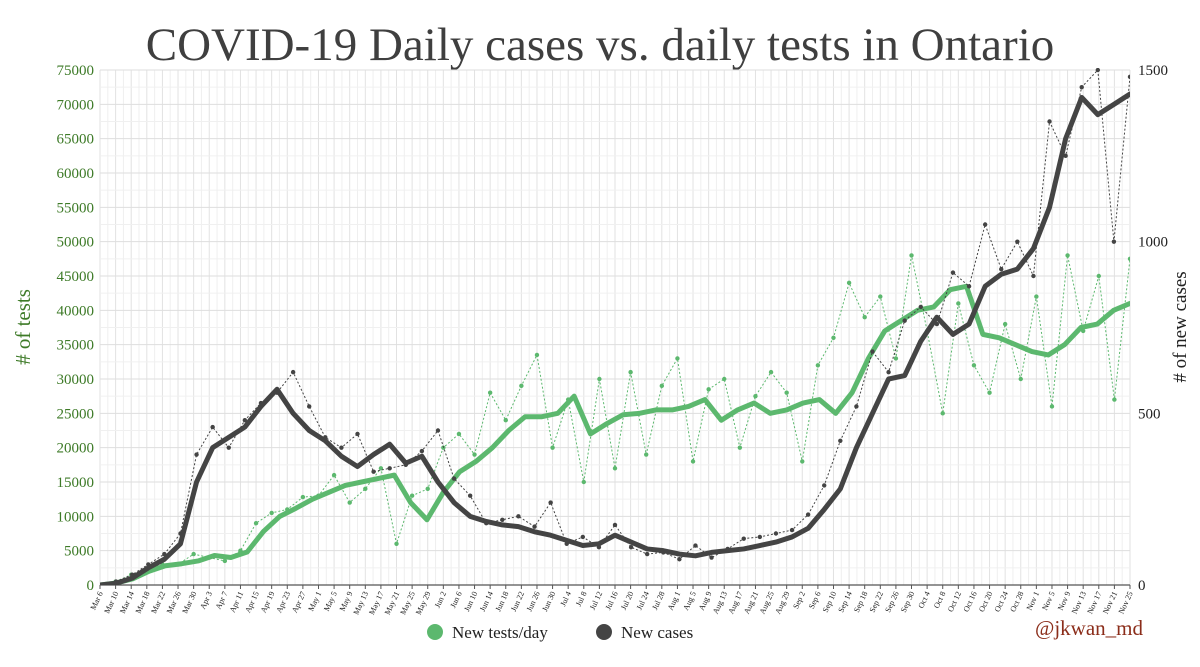 Image resolution: width=1200 pixels, height=667 pixels. What do you see at coordinates (500, 632) in the screenshot?
I see `legend-label-tests: New tests/day` at bounding box center [500, 632].